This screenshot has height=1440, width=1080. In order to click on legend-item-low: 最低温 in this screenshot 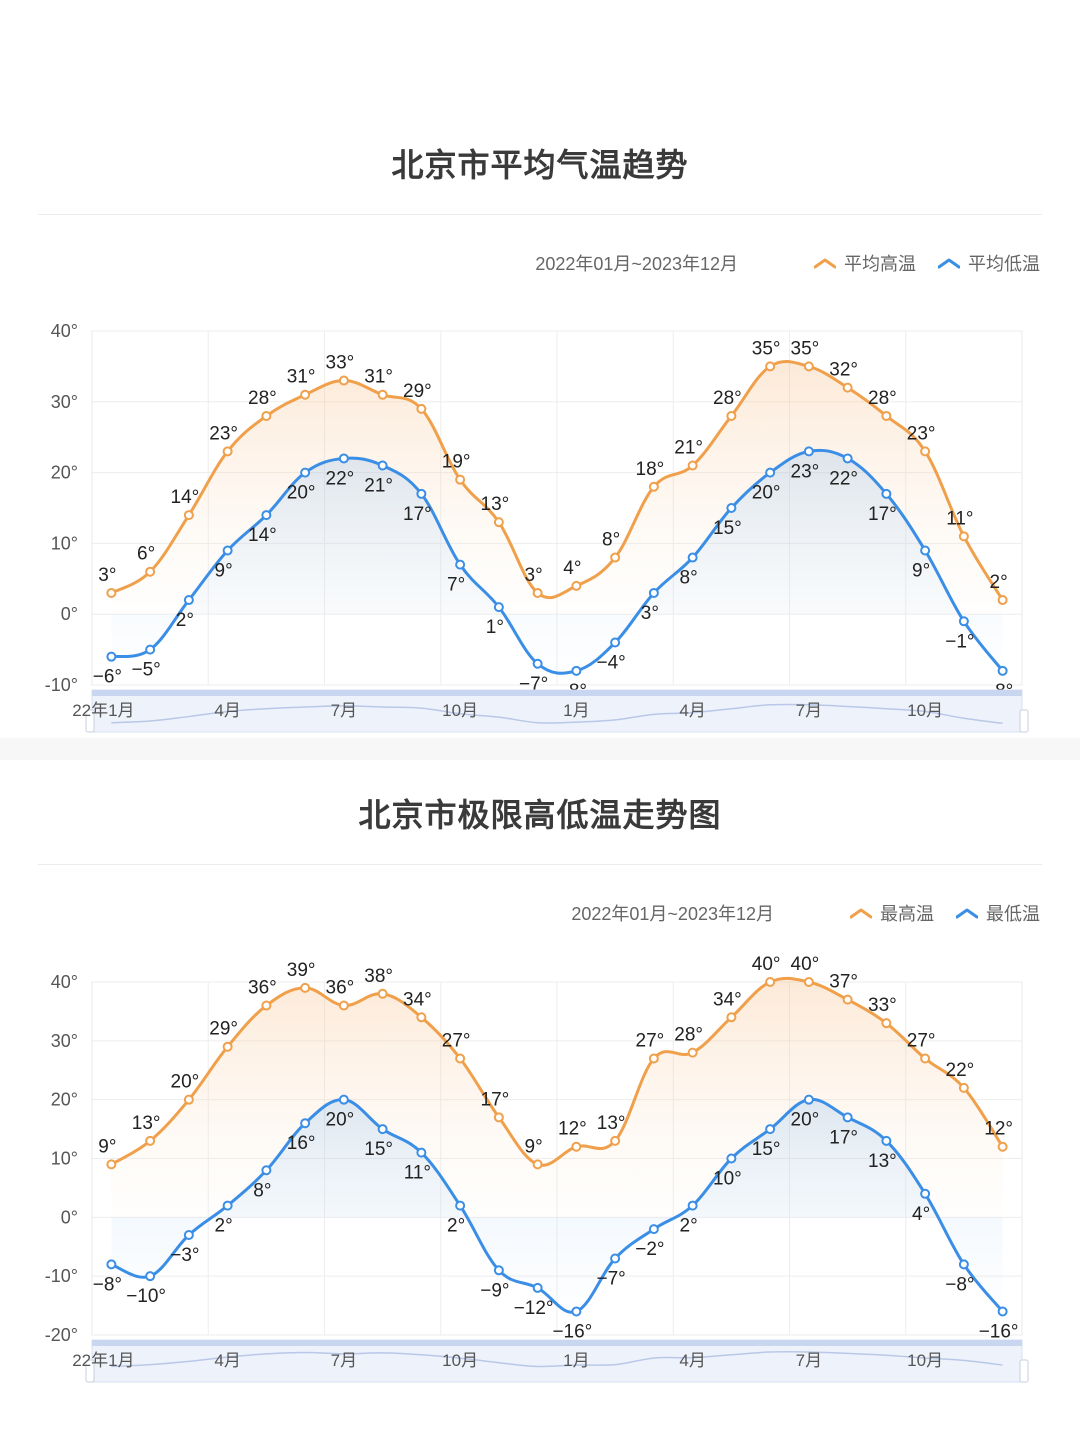, I will do `click(998, 913)`.